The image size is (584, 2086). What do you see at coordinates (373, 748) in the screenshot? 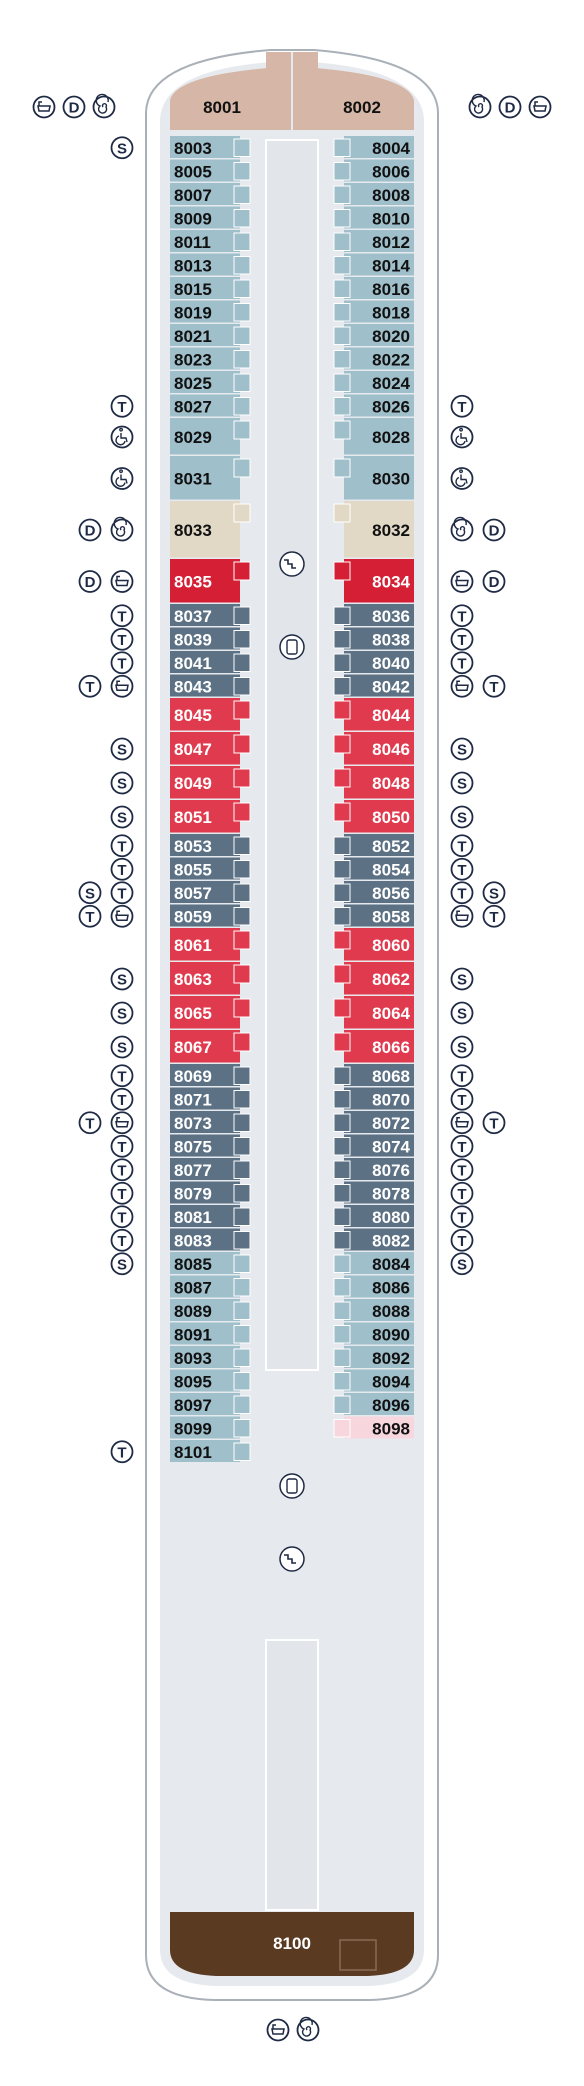
I see `cabin-8046: 8046` at bounding box center [373, 748].